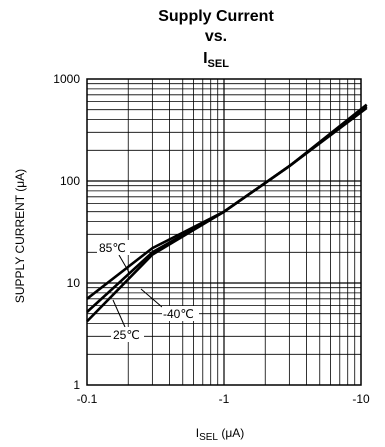 Image resolution: width=385 pixels, height=447 pixels. Describe the element at coordinates (361, 399) in the screenshot. I see `x-tick-label: -10` at that location.